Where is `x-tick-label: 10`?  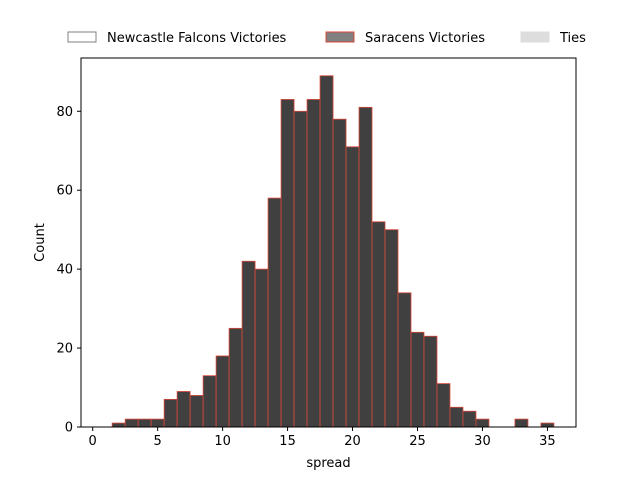
x-tick-label: 10 is located at coordinates (222, 441).